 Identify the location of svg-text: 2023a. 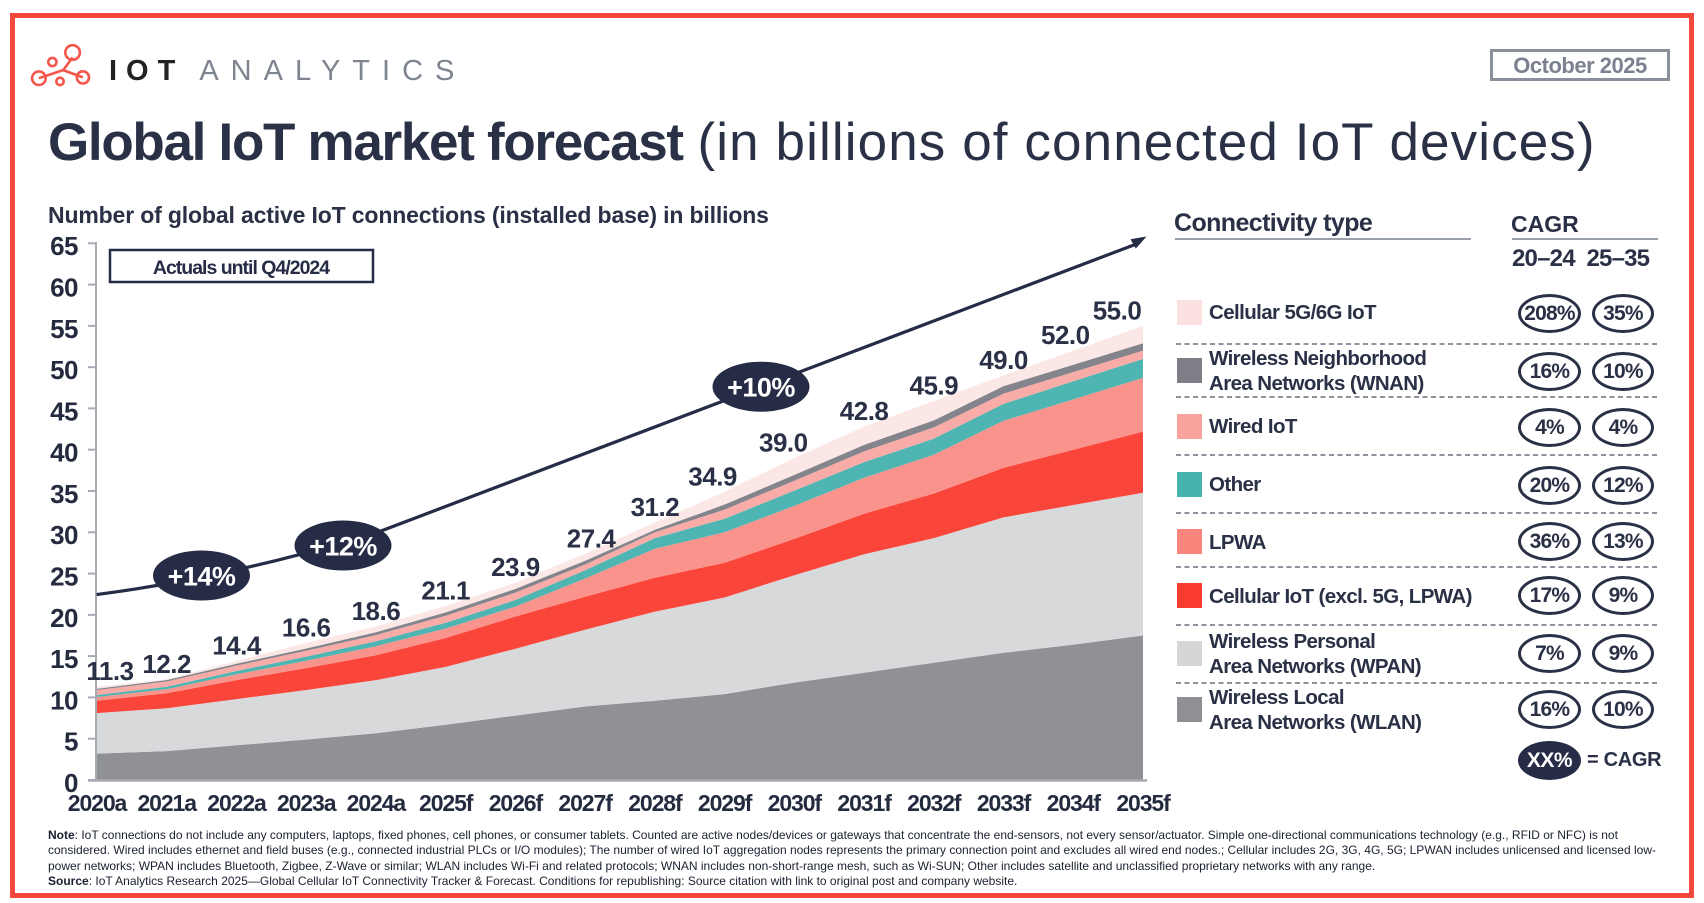
(307, 803).